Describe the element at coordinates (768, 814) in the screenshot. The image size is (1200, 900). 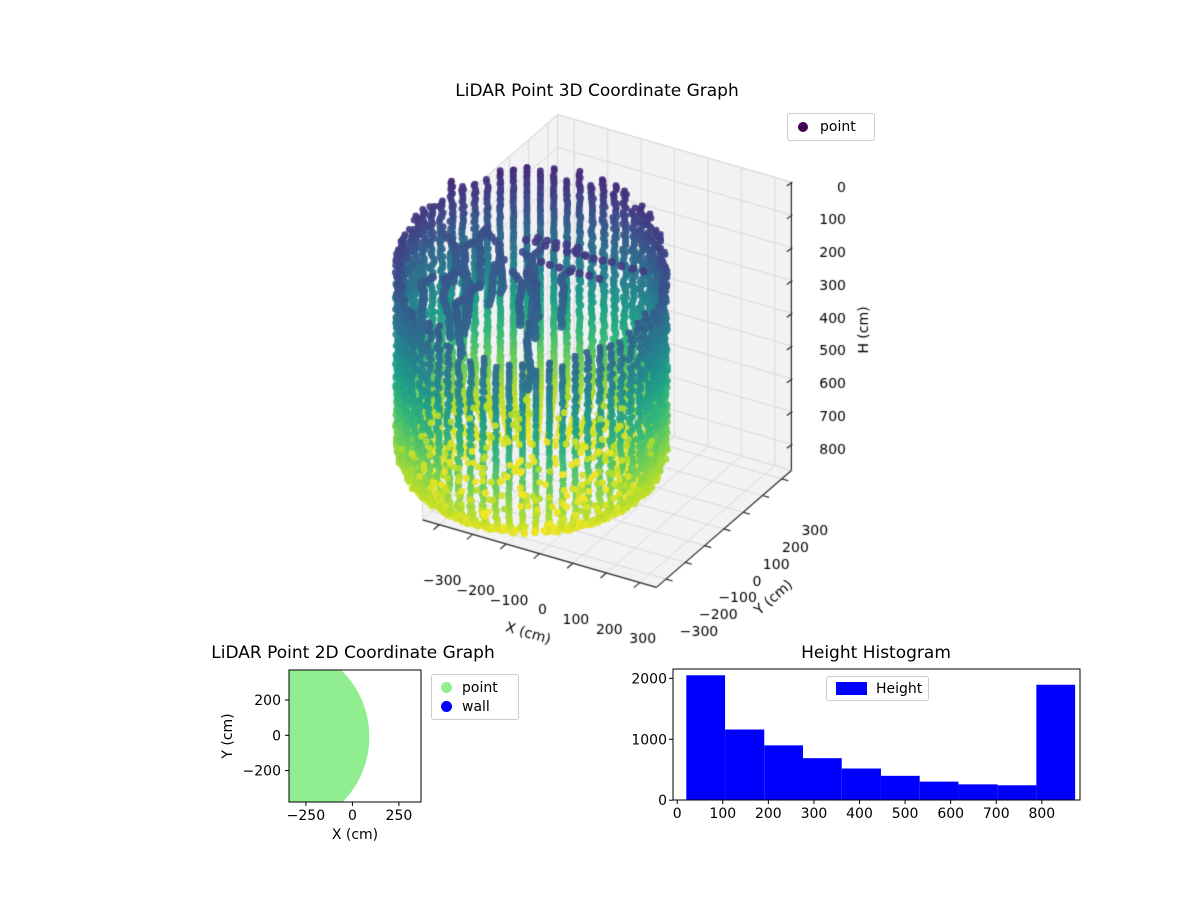
I see `x-tick-label: 200` at that location.